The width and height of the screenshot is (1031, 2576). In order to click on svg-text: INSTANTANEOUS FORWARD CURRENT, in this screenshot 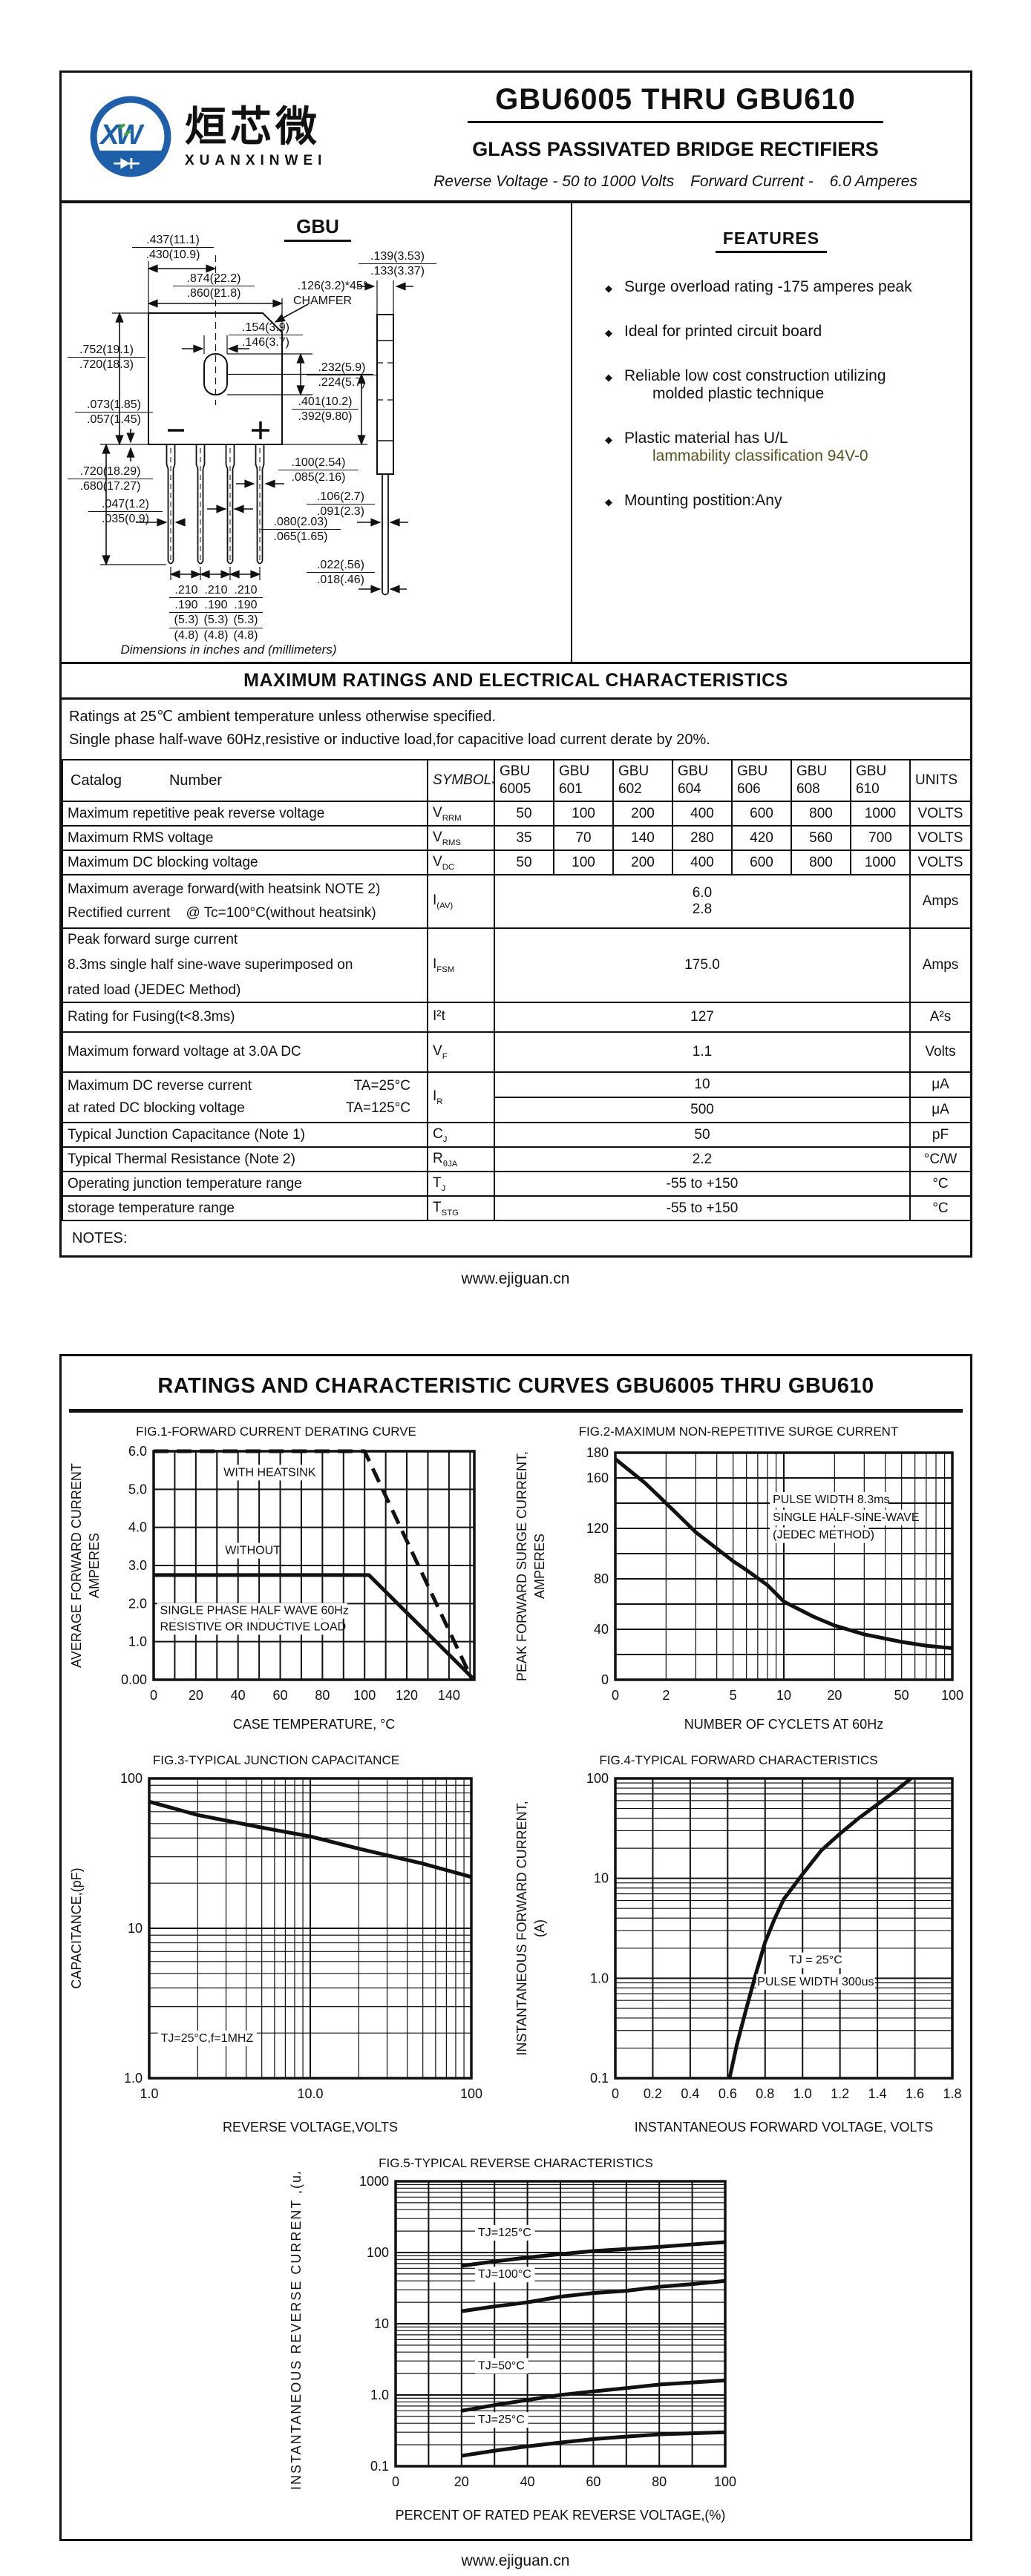, I will do `click(521, 1928)`.